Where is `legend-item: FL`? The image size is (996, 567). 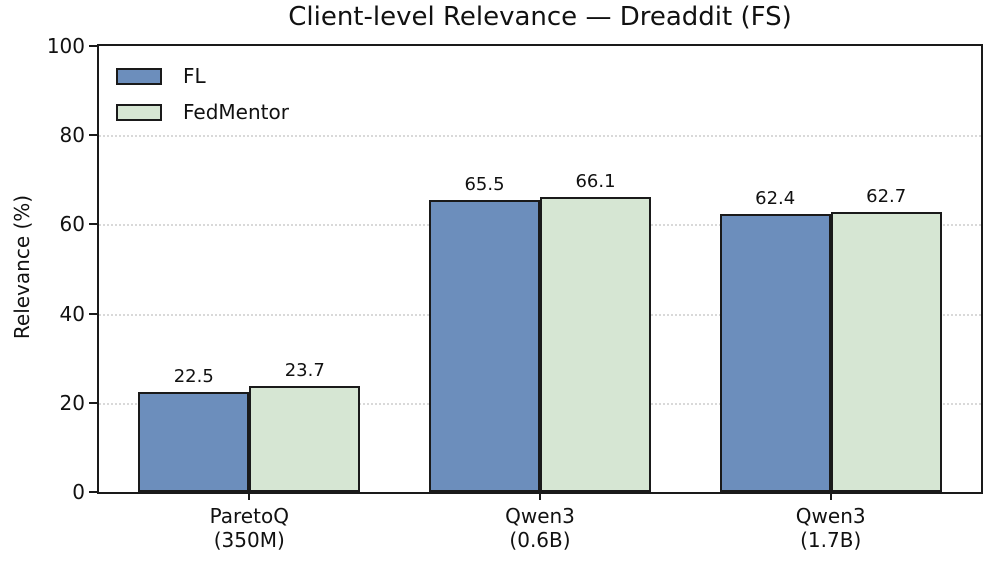 legend-item: FL is located at coordinates (202, 76).